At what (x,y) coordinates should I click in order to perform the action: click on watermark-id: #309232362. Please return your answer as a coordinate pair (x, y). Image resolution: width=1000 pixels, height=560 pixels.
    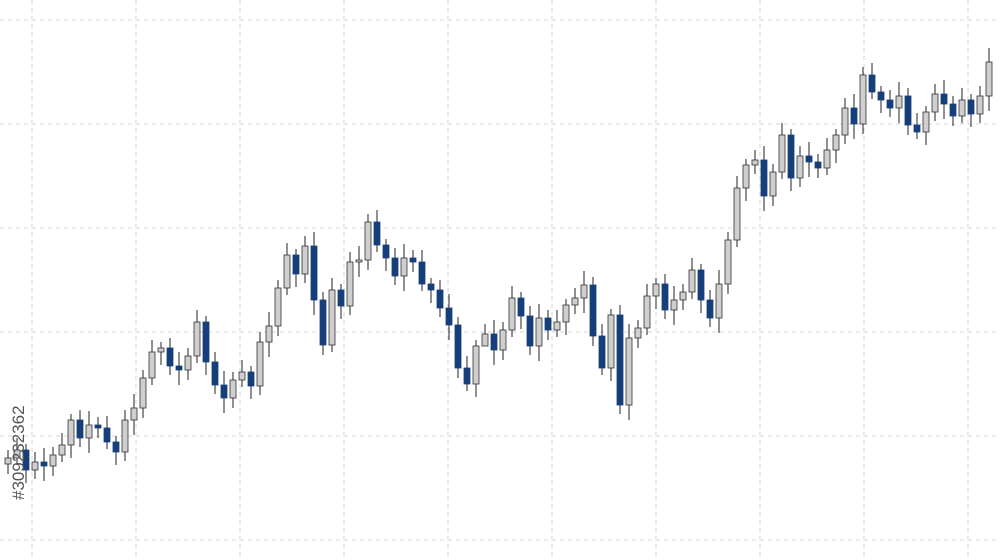
    Looking at the image, I should click on (18, 452).